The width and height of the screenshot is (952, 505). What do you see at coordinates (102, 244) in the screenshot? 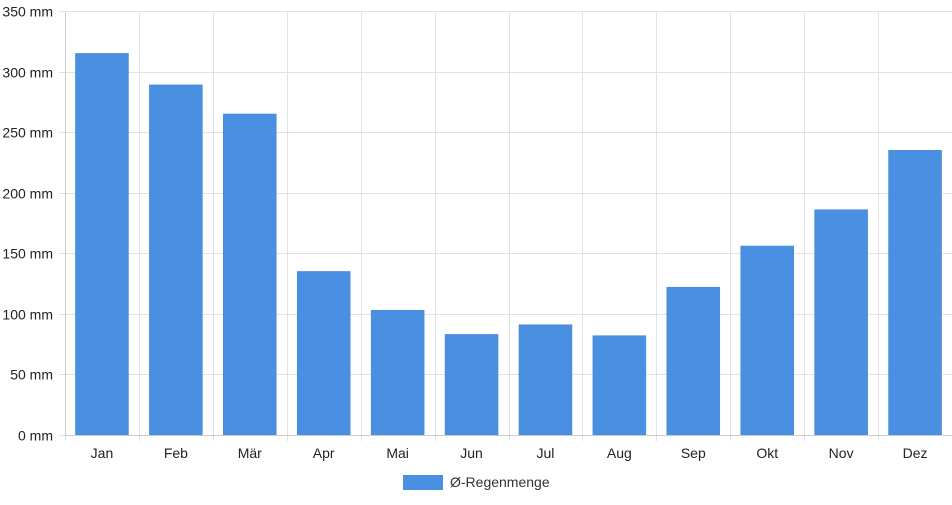
I see `bar-jan` at bounding box center [102, 244].